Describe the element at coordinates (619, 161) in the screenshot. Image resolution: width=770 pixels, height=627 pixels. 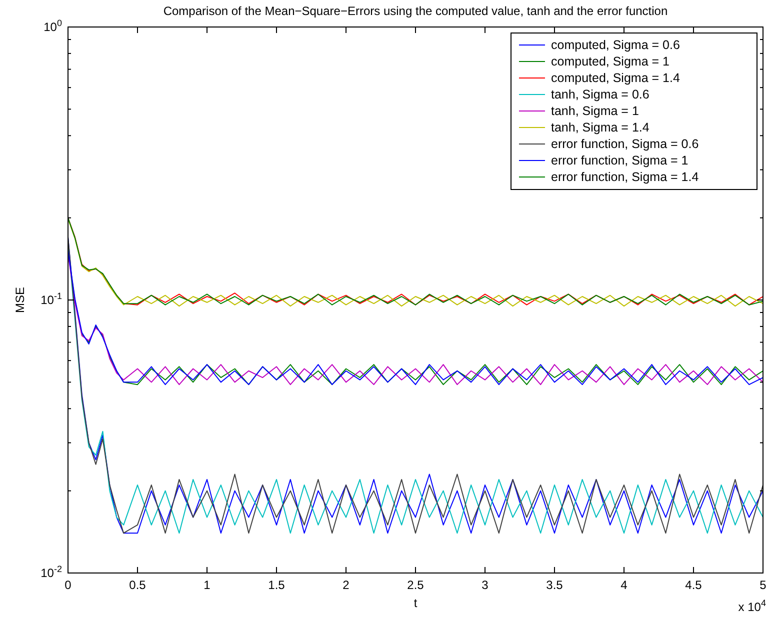
I see `legend-label: error function, Sigma = 1` at that location.